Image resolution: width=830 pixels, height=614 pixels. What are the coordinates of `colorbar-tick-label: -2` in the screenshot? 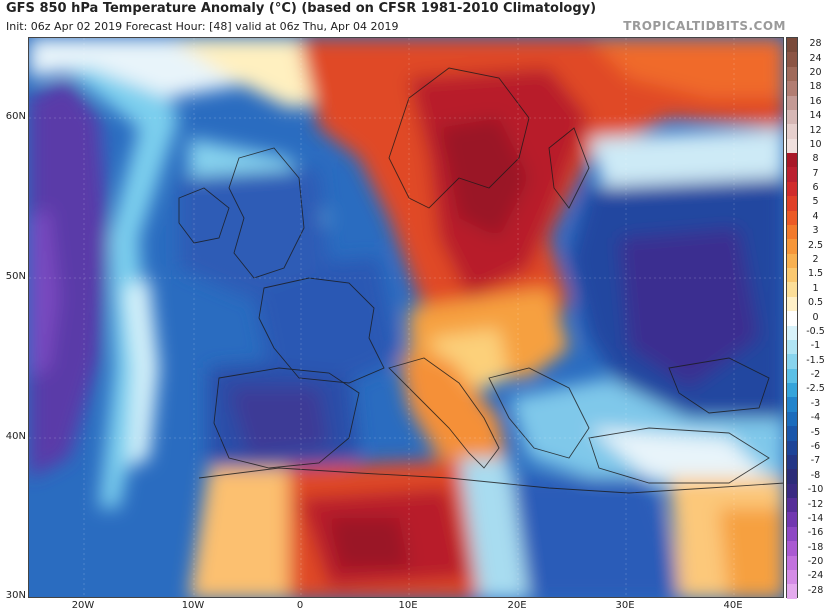 It's located at (815, 375).